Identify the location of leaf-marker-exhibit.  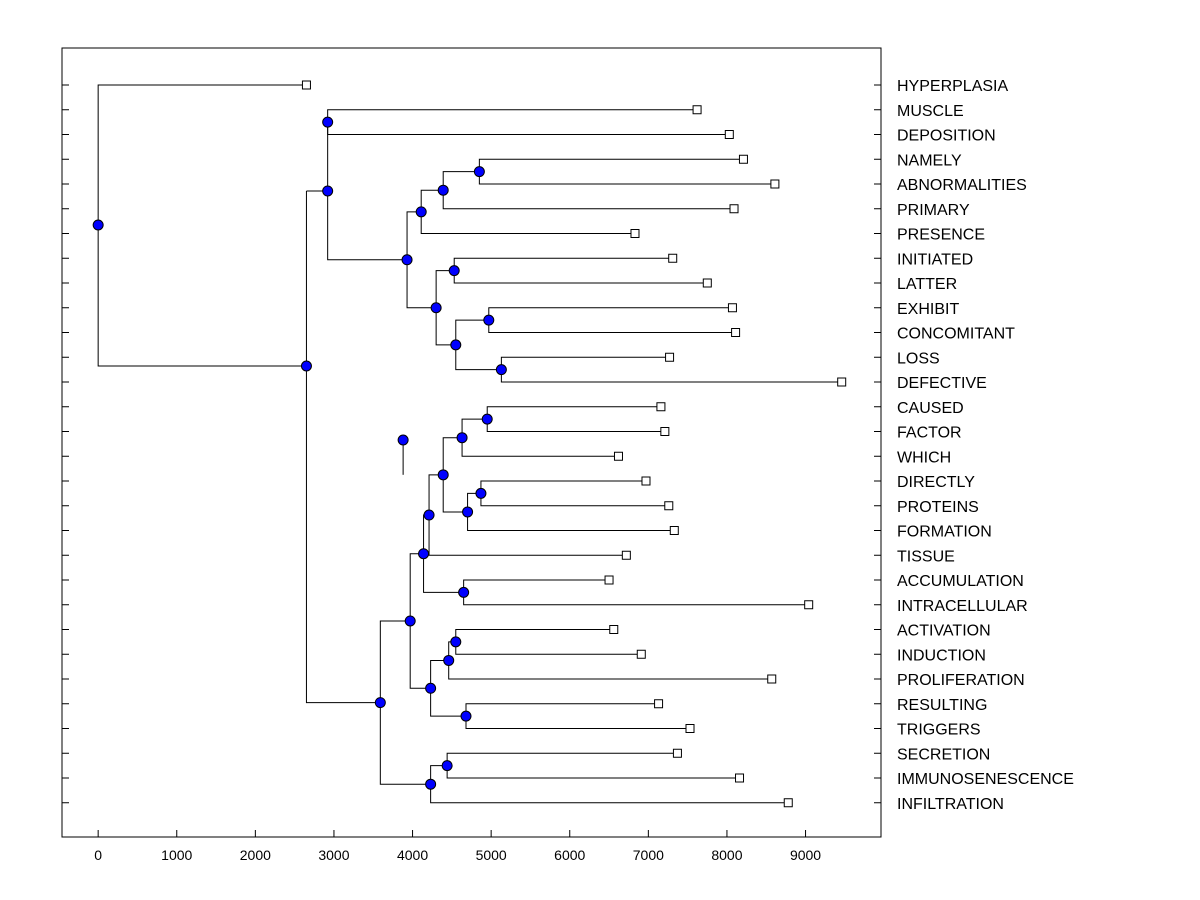
(732, 308).